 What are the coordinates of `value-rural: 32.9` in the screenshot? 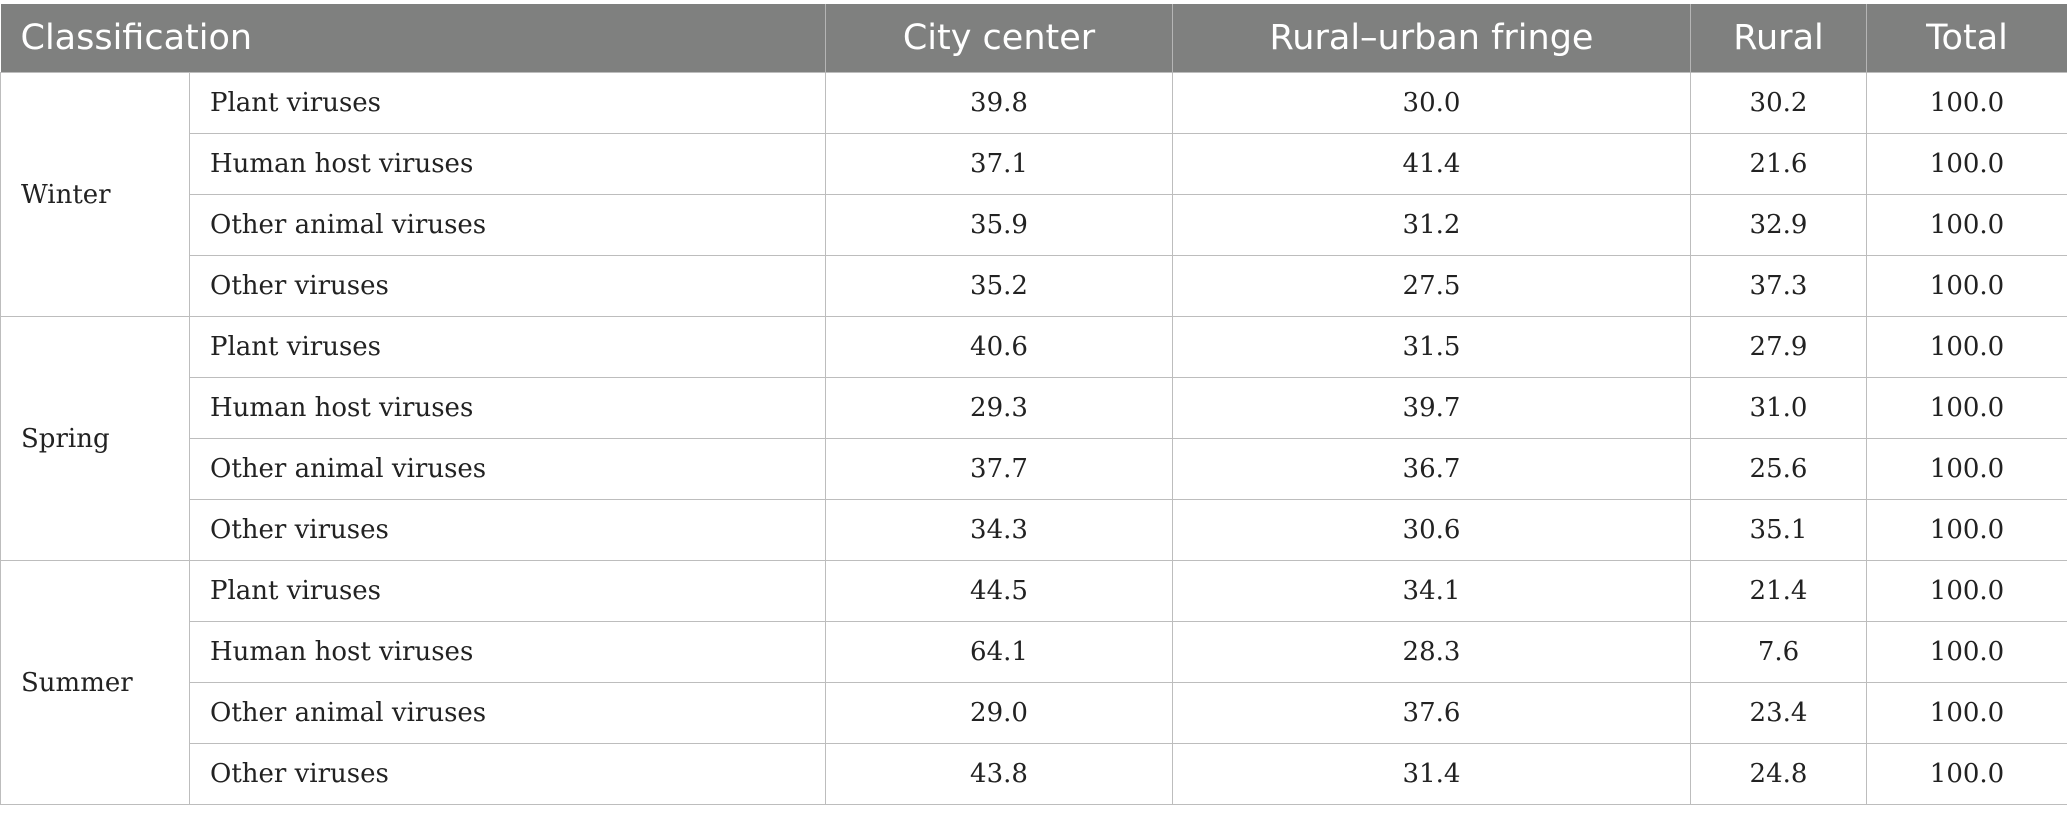 It's located at (1778, 225).